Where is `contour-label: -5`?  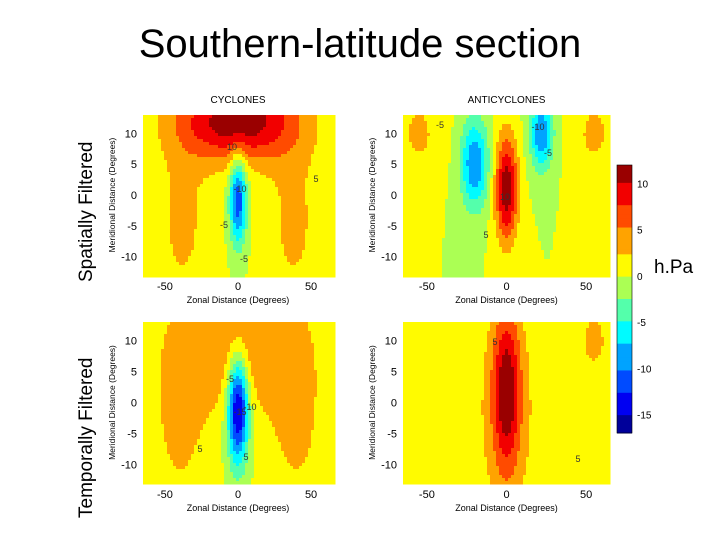 contour-label: -5 is located at coordinates (548, 153).